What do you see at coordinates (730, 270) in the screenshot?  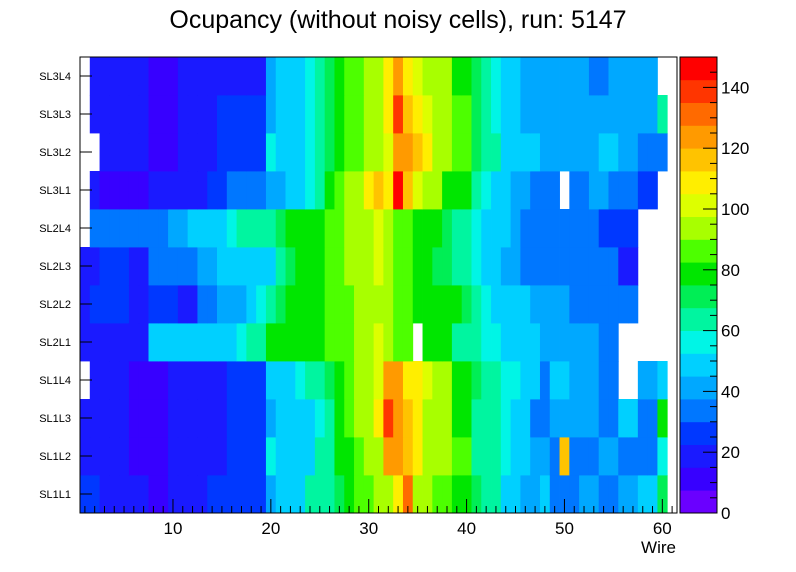 I see `colorbar-tick-label: 80` at bounding box center [730, 270].